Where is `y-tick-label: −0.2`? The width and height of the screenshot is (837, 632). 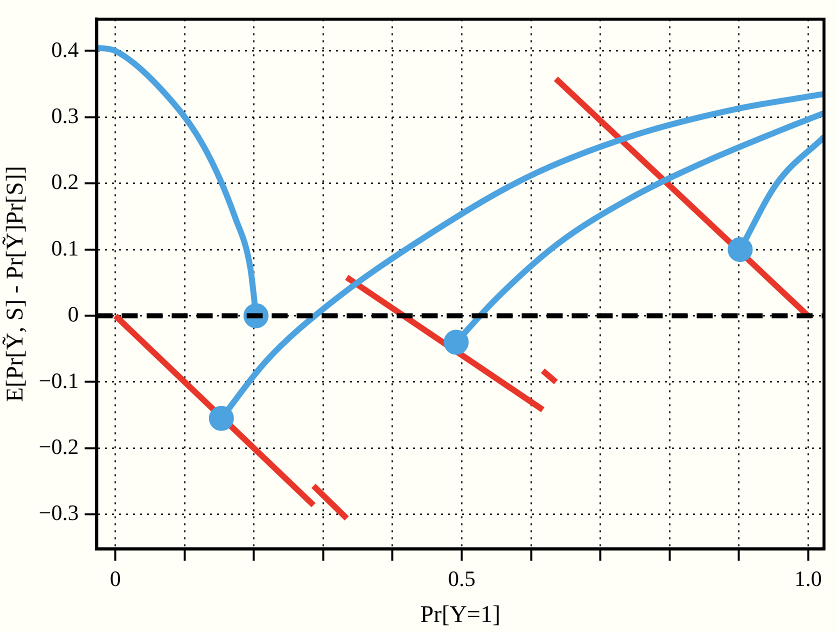
y-tick-label: −0.2 is located at coordinates (58, 446).